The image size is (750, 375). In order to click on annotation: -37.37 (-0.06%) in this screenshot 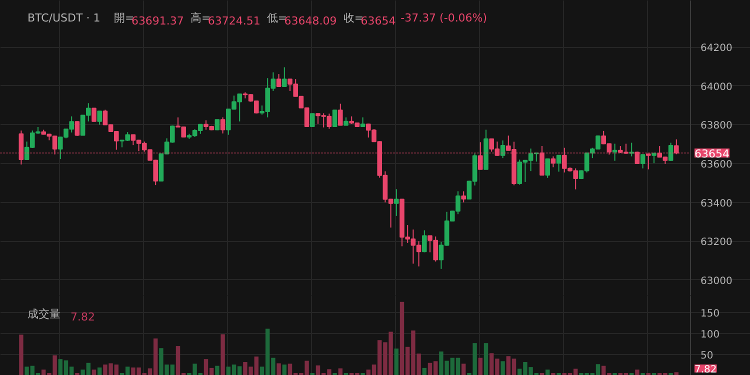, I will do `click(444, 18)`.